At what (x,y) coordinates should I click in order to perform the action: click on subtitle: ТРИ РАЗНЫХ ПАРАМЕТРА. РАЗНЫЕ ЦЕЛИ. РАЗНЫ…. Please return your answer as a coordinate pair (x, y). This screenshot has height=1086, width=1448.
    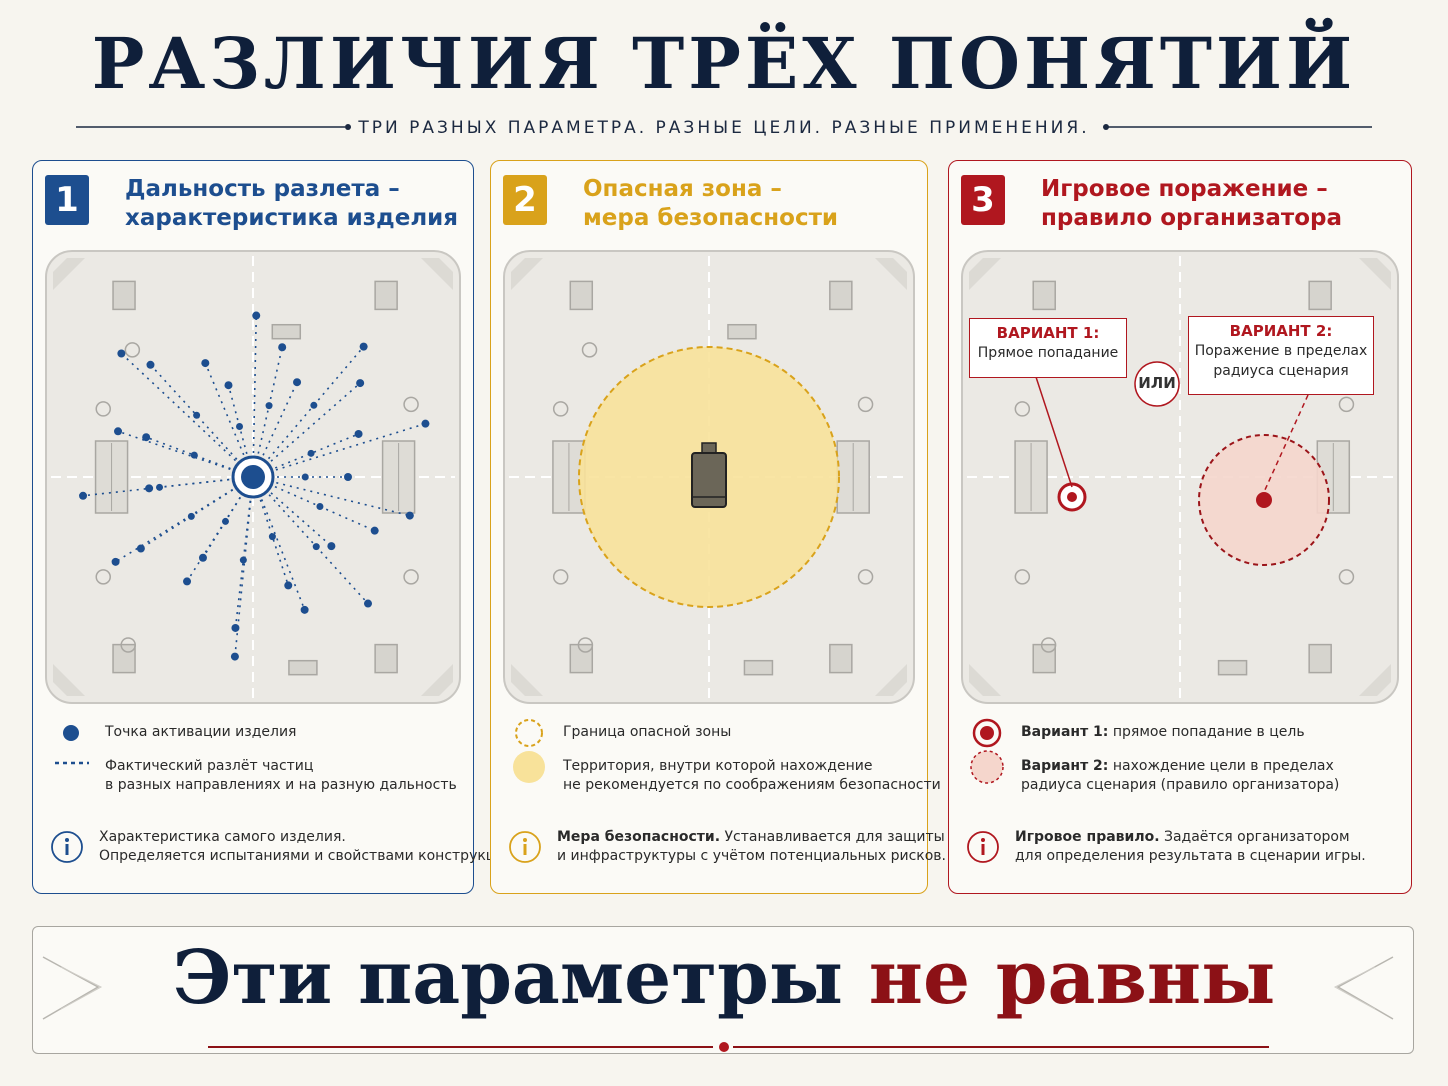
    Looking at the image, I should click on (724, 128).